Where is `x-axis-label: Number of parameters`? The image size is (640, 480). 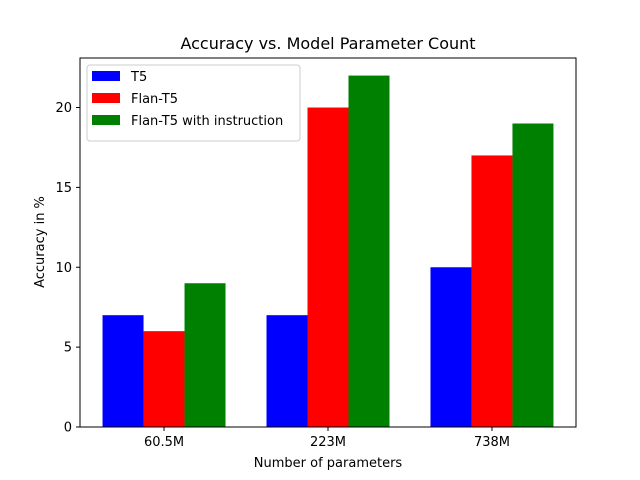 x-axis-label: Number of parameters is located at coordinates (328, 463).